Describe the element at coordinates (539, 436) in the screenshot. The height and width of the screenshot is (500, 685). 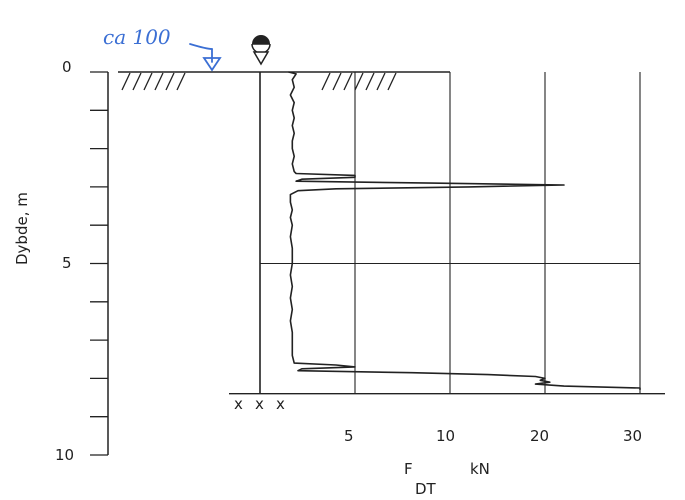
I see `x-tick-label-20: 20` at that location.